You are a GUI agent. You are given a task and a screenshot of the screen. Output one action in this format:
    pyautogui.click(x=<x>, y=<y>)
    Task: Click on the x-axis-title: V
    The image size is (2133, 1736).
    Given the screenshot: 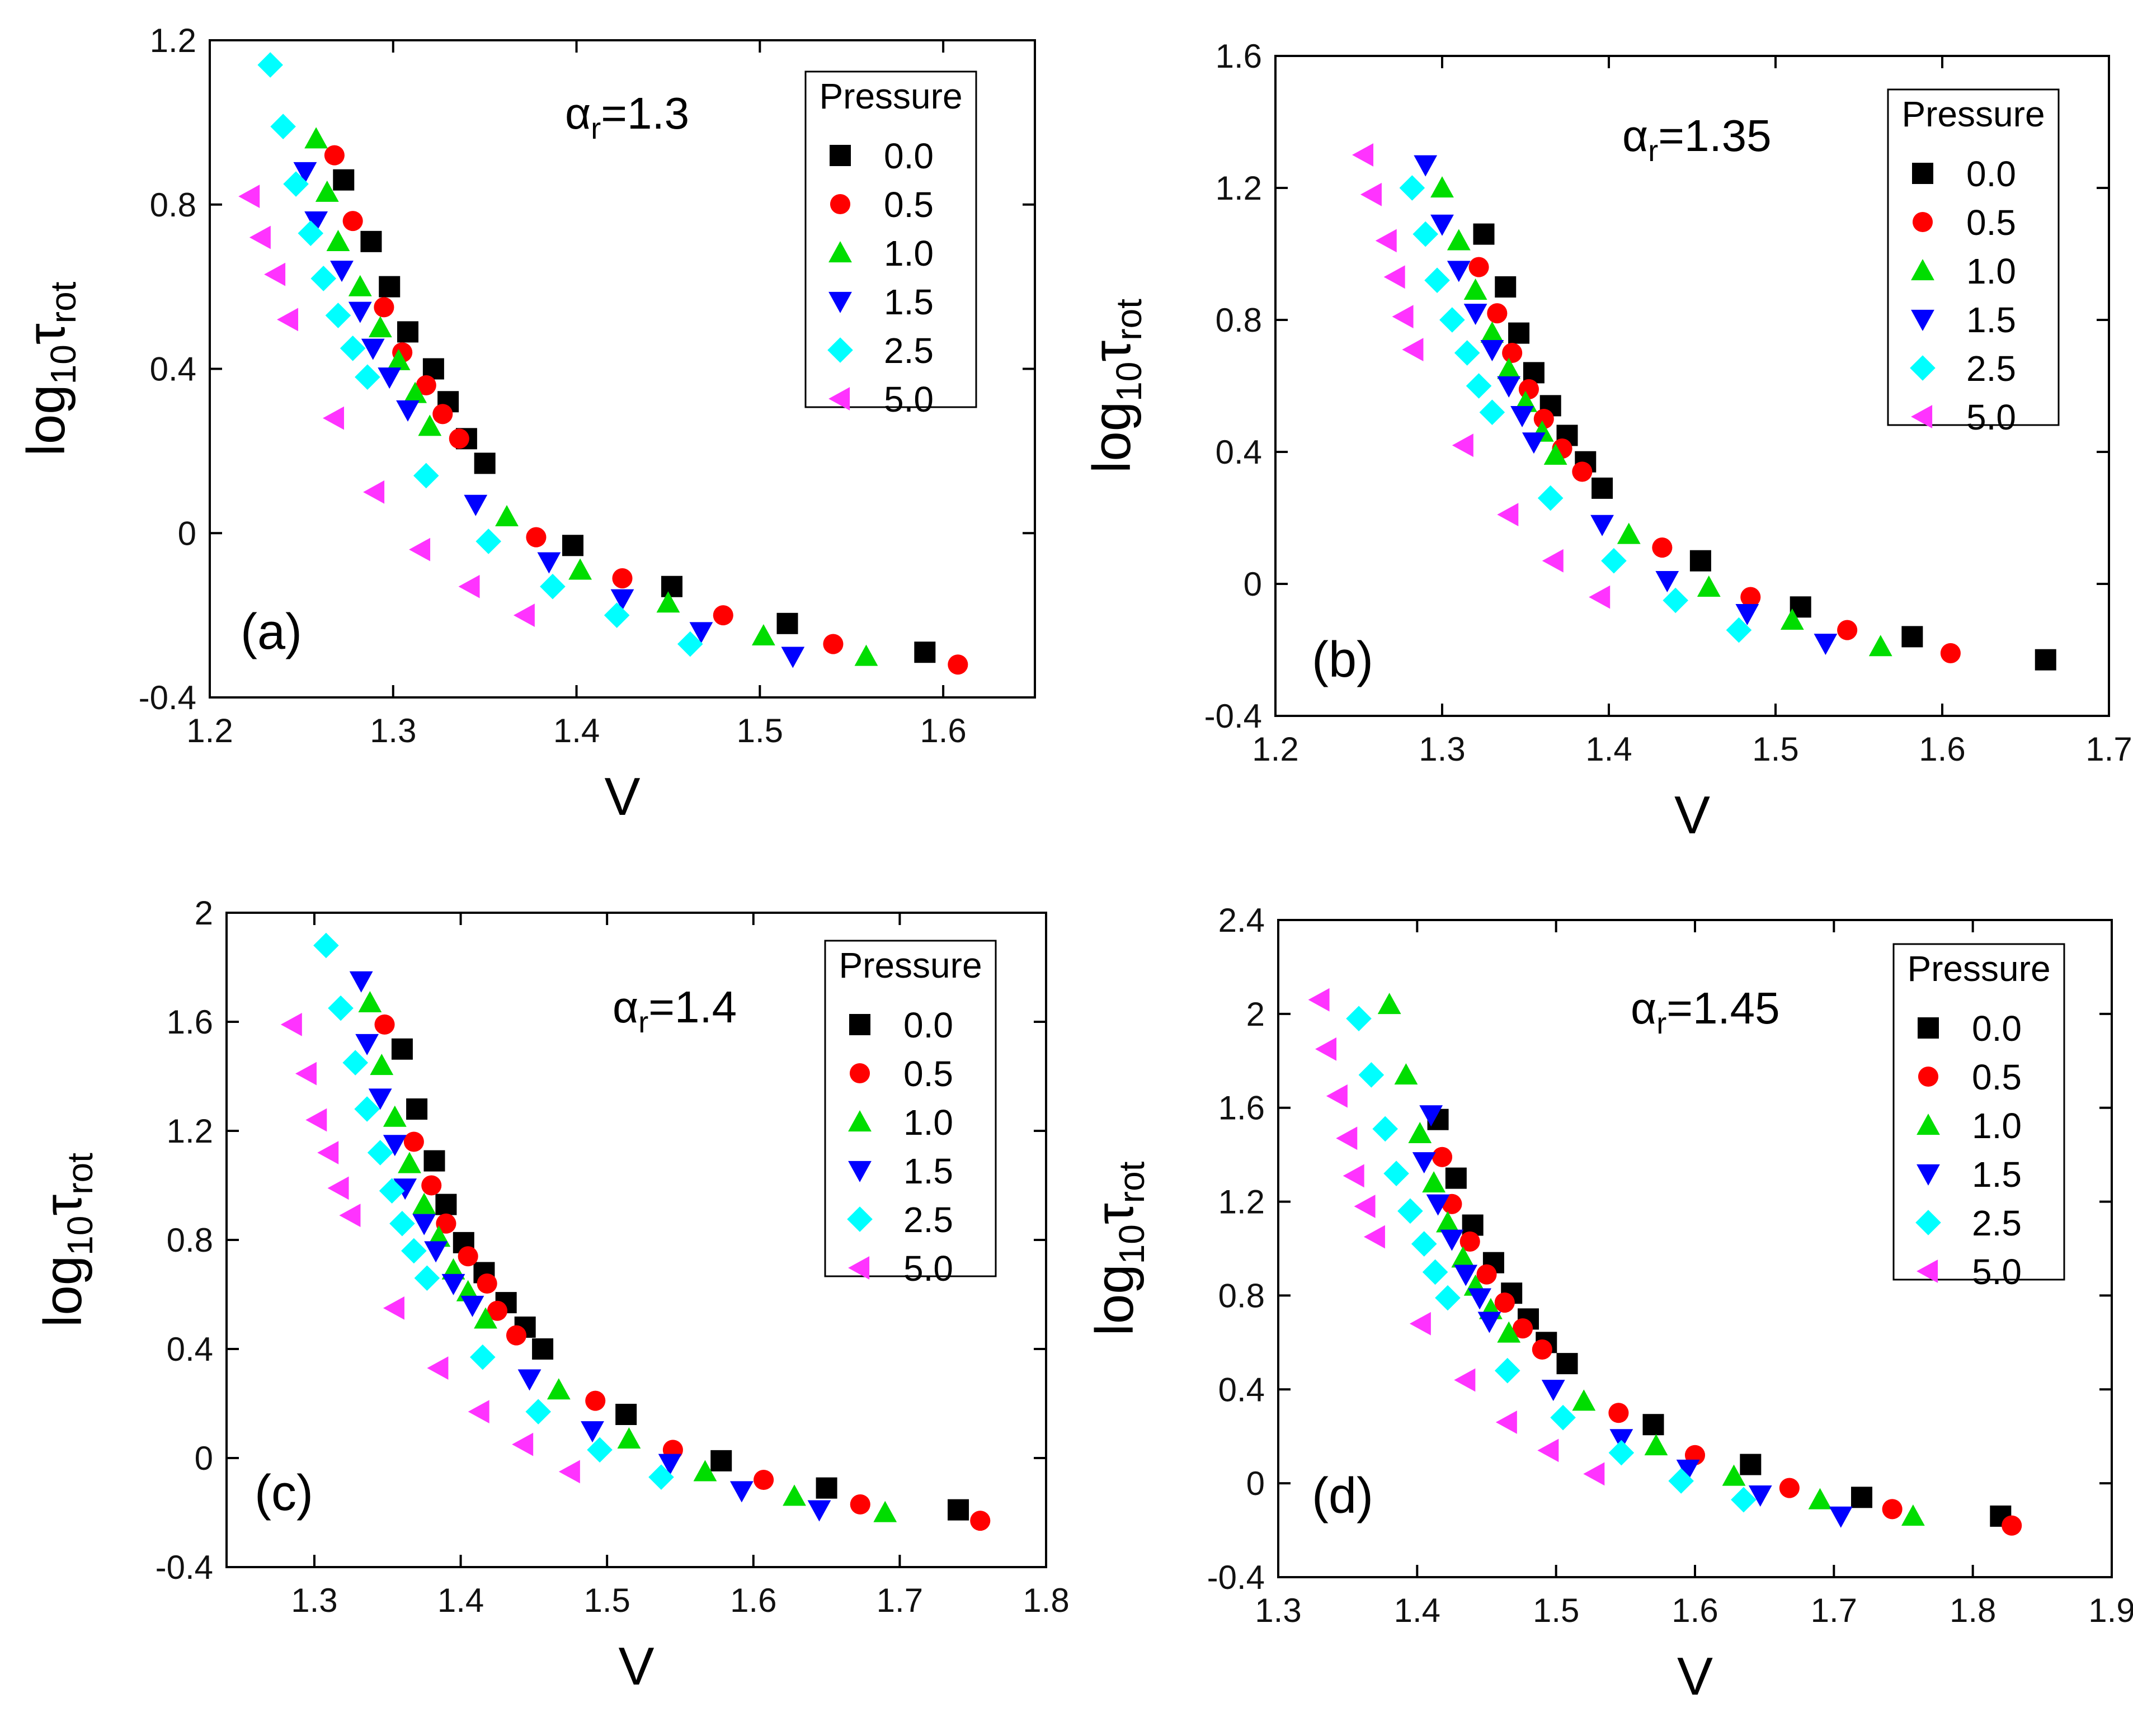 What is the action you would take?
    pyautogui.click(x=1692, y=815)
    